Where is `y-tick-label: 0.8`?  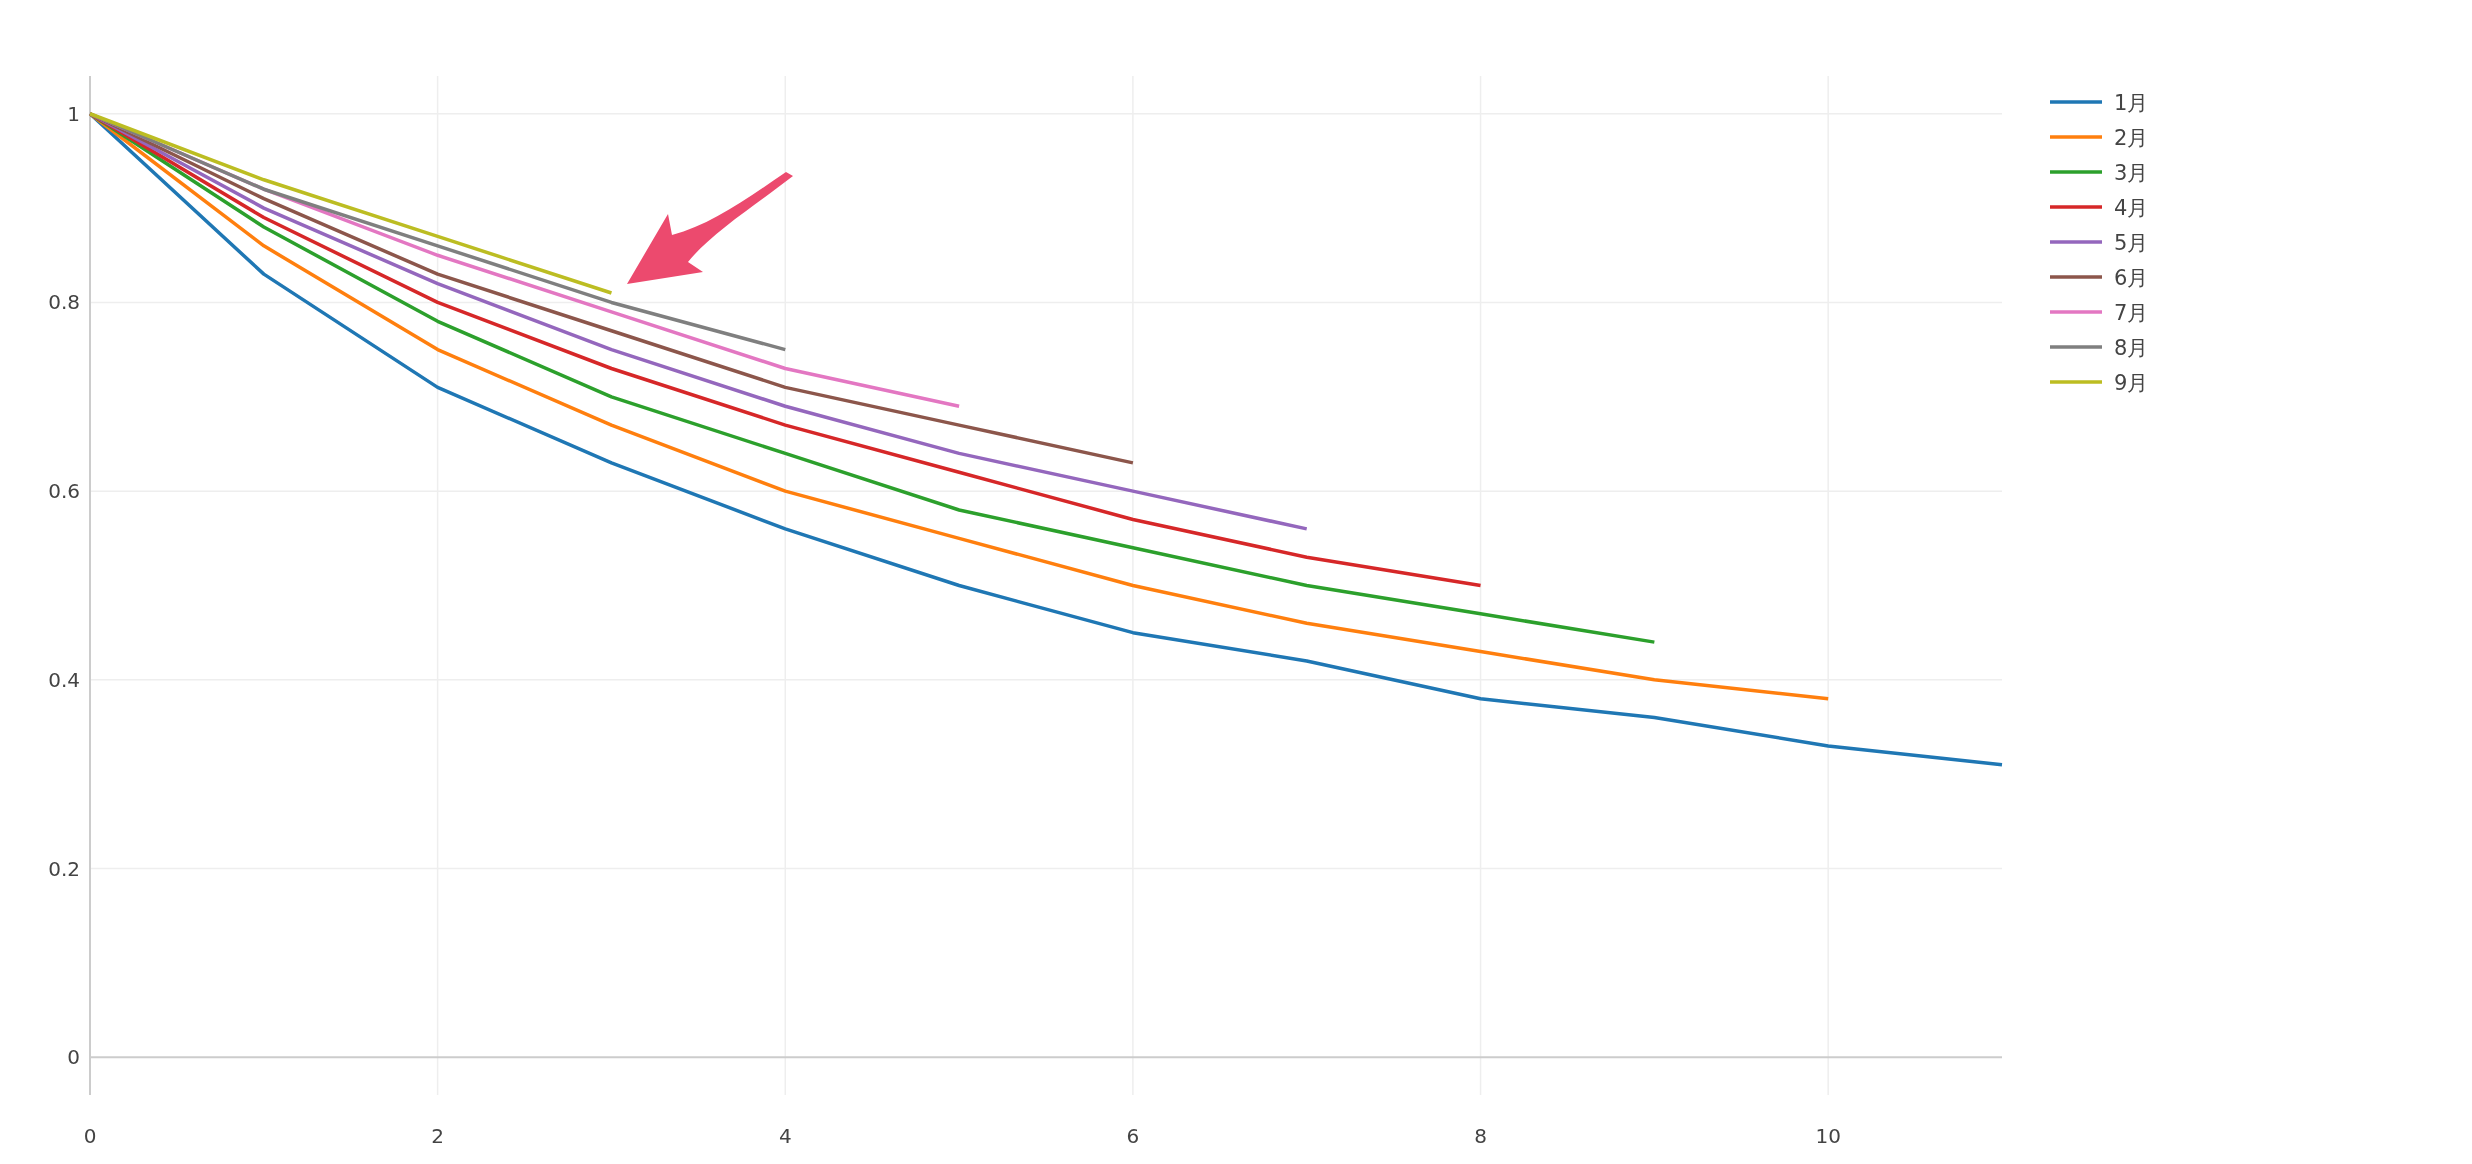 y-tick-label: 0.8 is located at coordinates (64, 302).